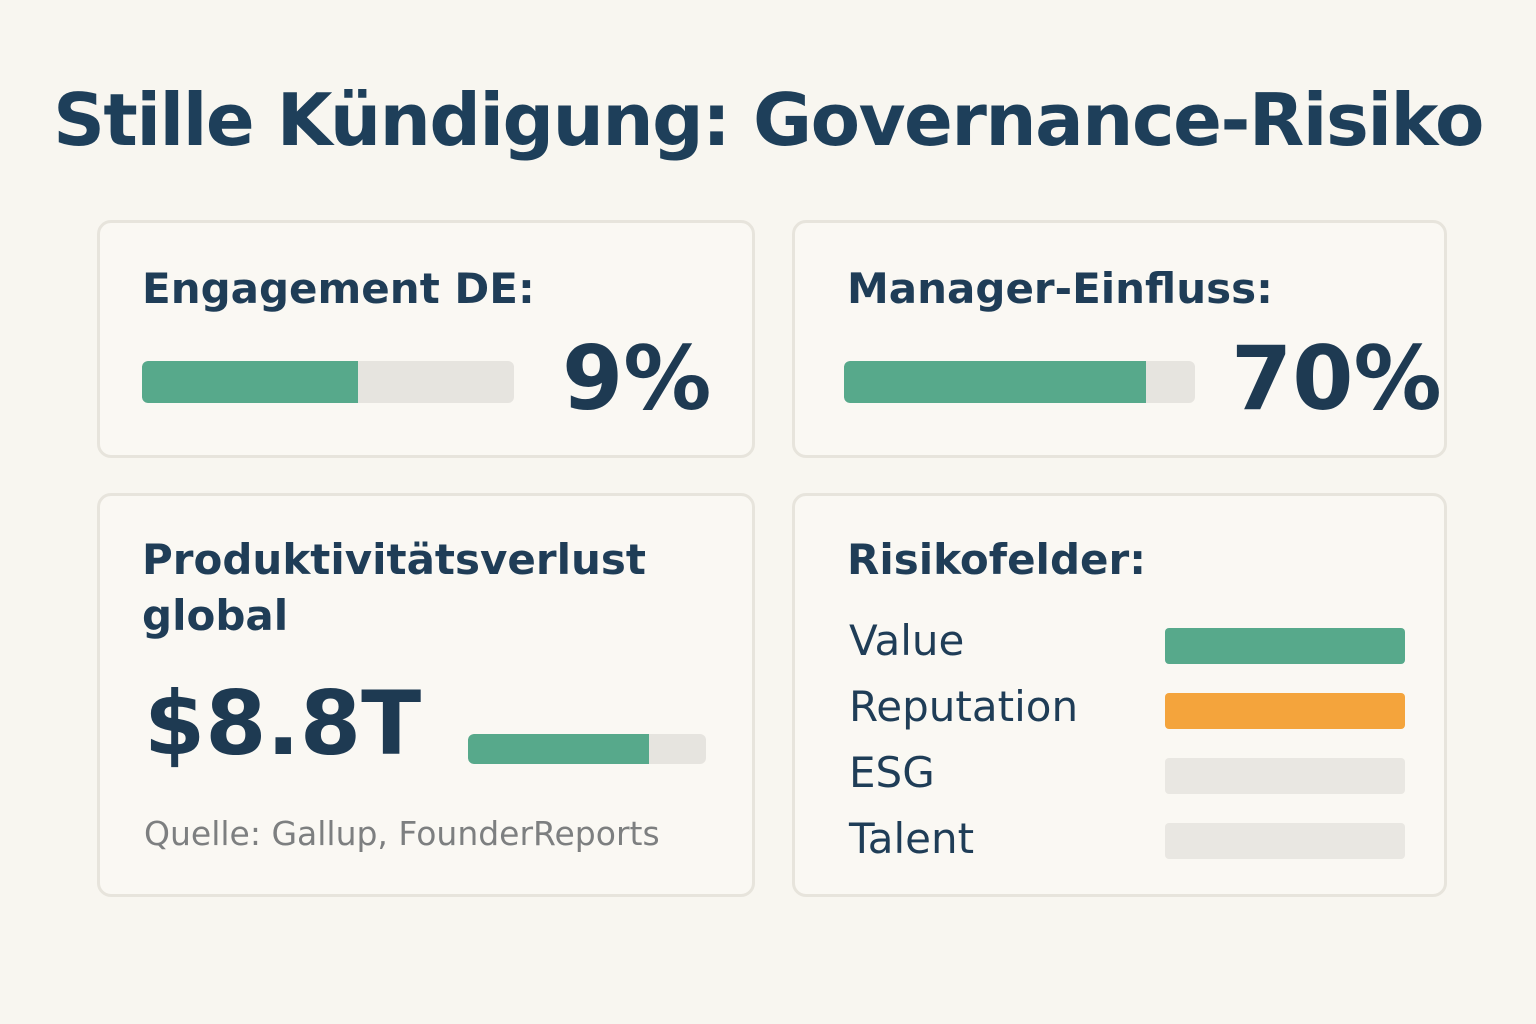 The width and height of the screenshot is (1536, 1024). Describe the element at coordinates (283, 723) in the screenshot. I see `productivity-value: $8.8T` at that location.